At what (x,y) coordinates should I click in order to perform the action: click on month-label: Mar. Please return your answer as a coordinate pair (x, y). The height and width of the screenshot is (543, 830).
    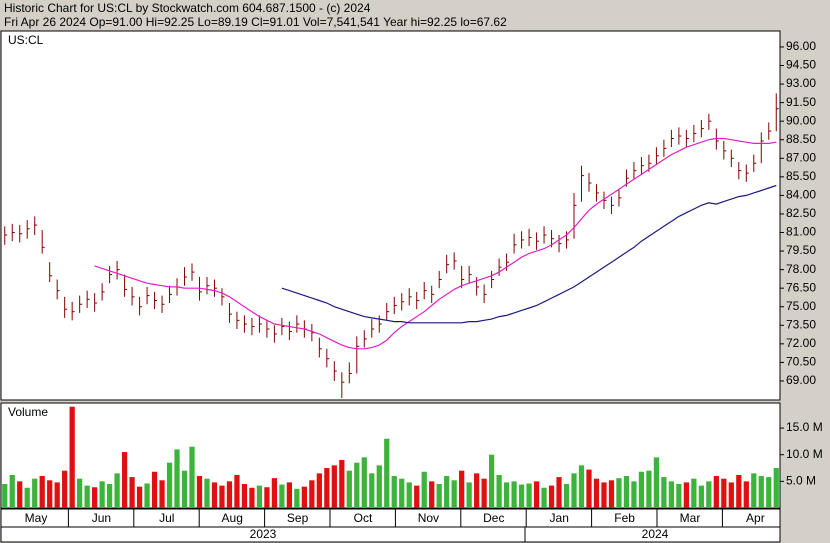
    Looking at the image, I should click on (690, 518).